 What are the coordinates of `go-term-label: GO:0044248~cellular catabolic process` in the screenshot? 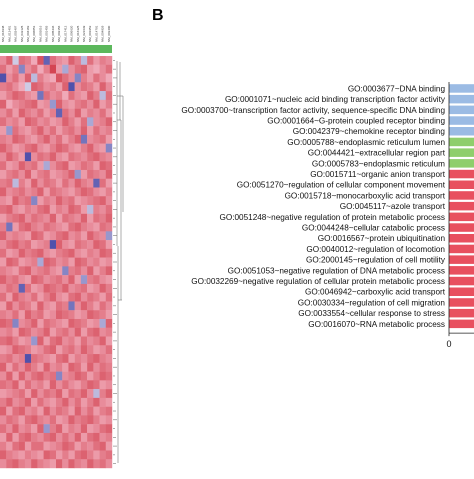 It's located at (373, 227).